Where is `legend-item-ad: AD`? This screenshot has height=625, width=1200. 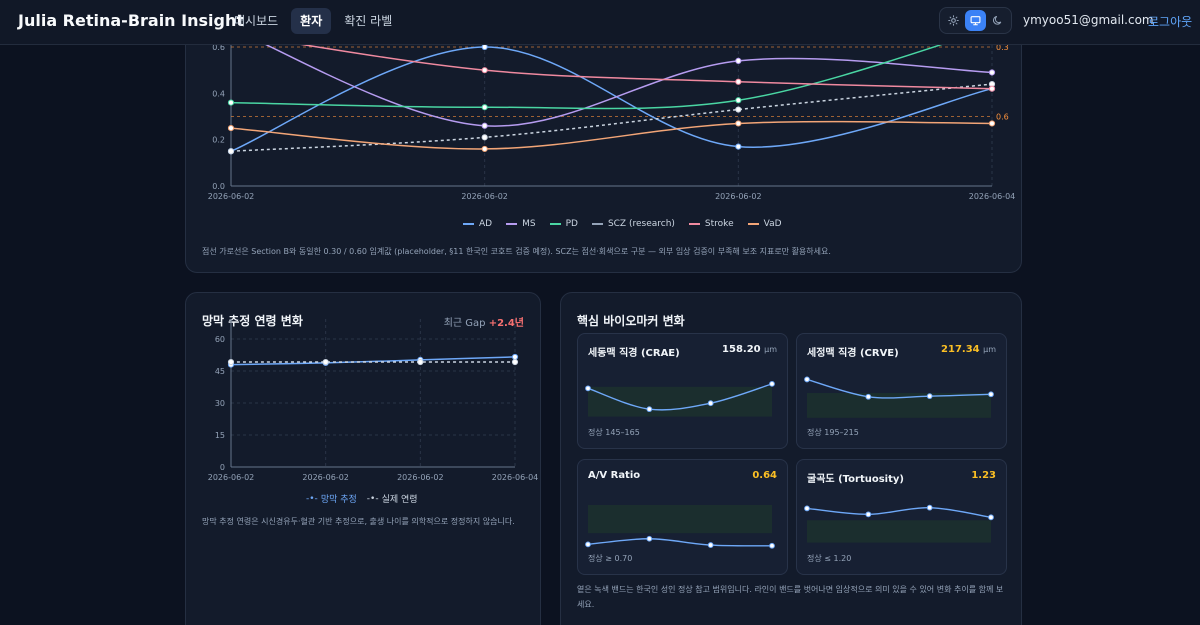 legend-item-ad: AD is located at coordinates (477, 224).